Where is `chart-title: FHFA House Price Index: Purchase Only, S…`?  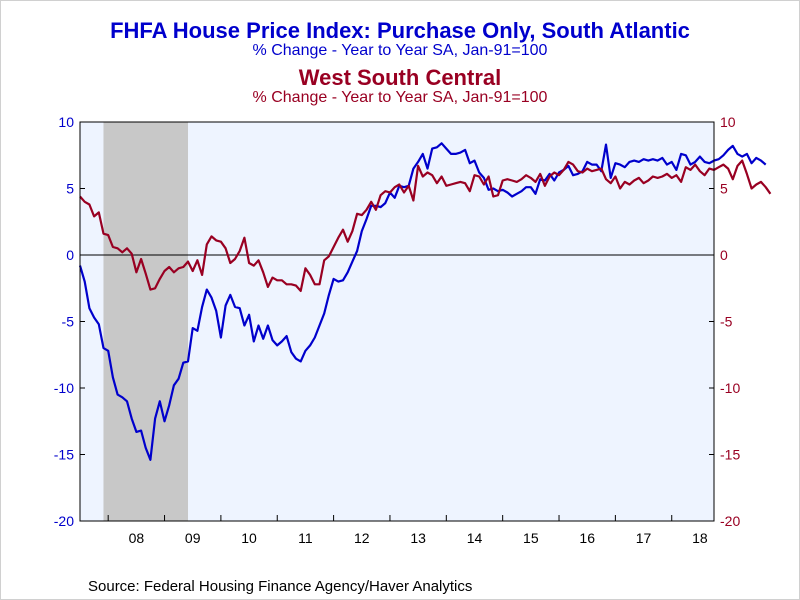
chart-title: FHFA House Price Index: Purchase Only, S… is located at coordinates (400, 30).